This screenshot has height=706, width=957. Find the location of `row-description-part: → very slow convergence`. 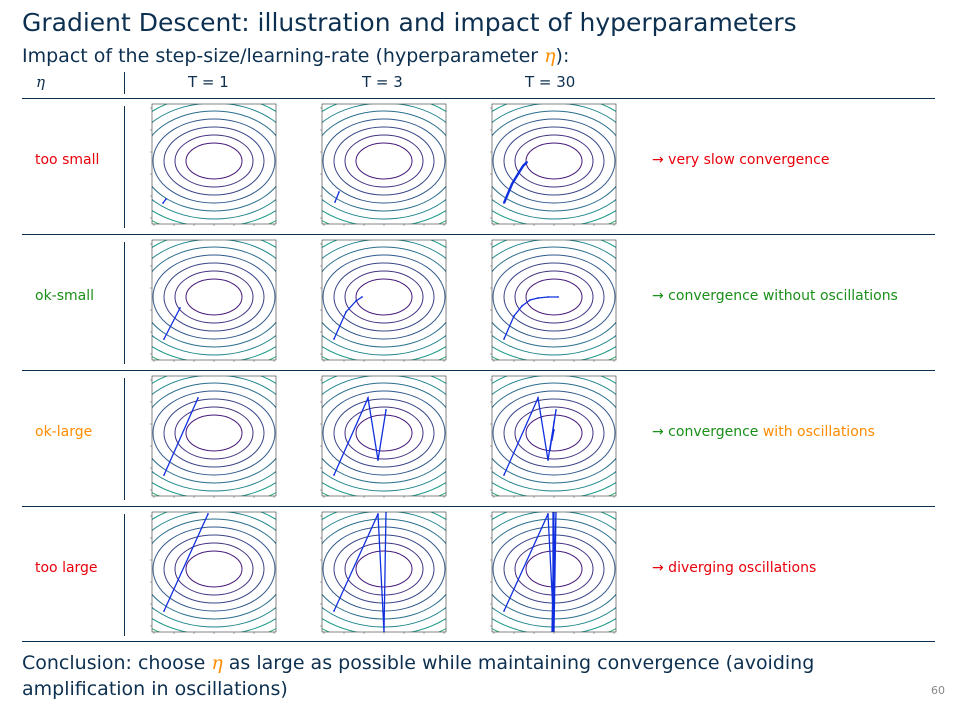

row-description-part: → very slow convergence is located at coordinates (741, 160).